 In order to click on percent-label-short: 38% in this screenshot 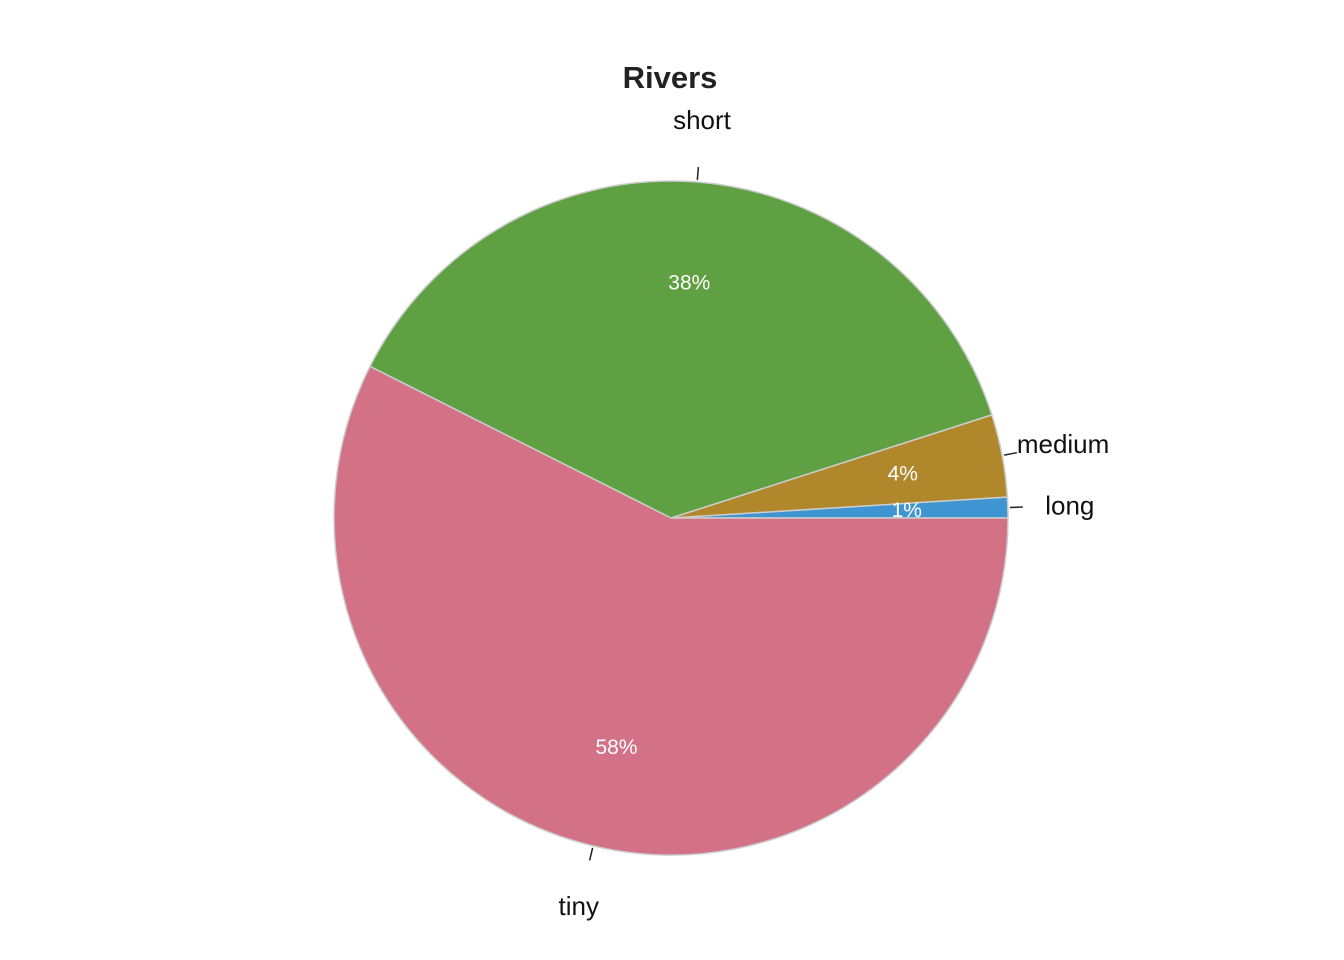, I will do `click(689, 282)`.